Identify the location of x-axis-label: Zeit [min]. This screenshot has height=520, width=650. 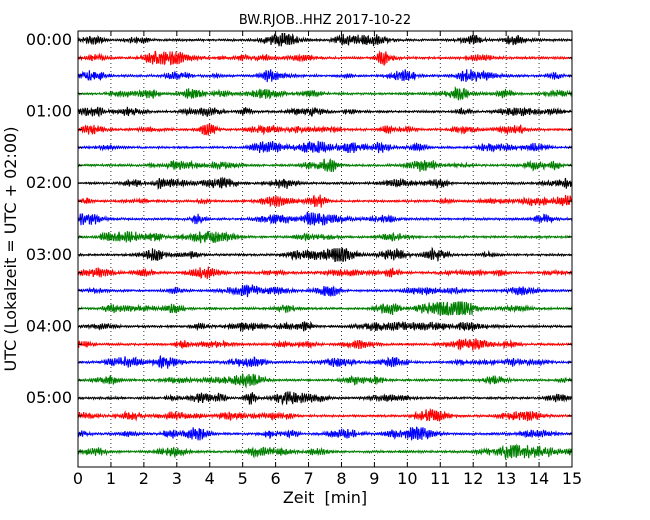
(325, 497).